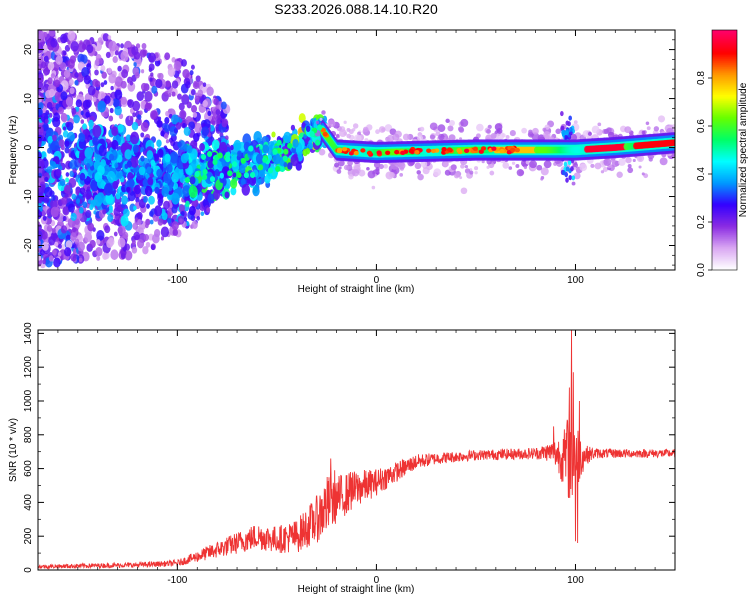 Image resolution: width=750 pixels, height=600 pixels. What do you see at coordinates (28, 434) in the screenshot?
I see `y-tick-label-snr-800: 800` at bounding box center [28, 434].